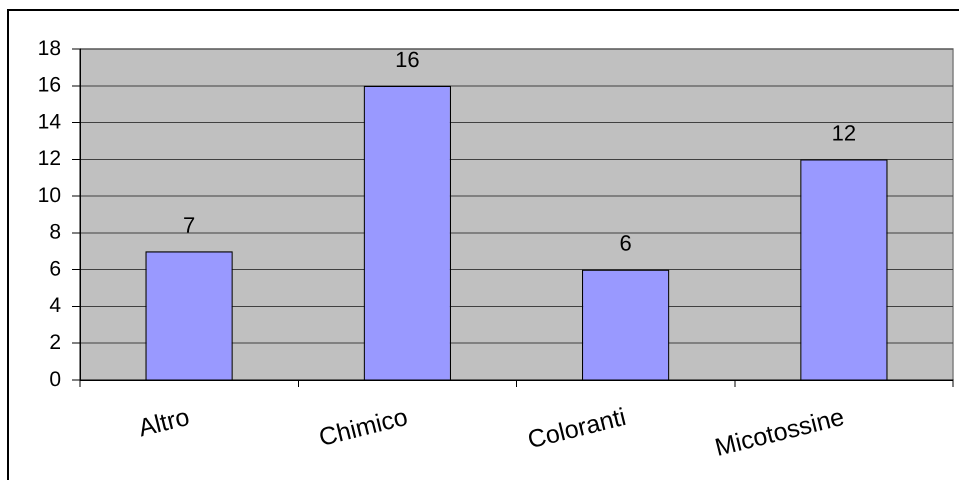 The width and height of the screenshot is (959, 480). Describe the element at coordinates (55, 379) in the screenshot. I see `y-tick-label: 0` at that location.